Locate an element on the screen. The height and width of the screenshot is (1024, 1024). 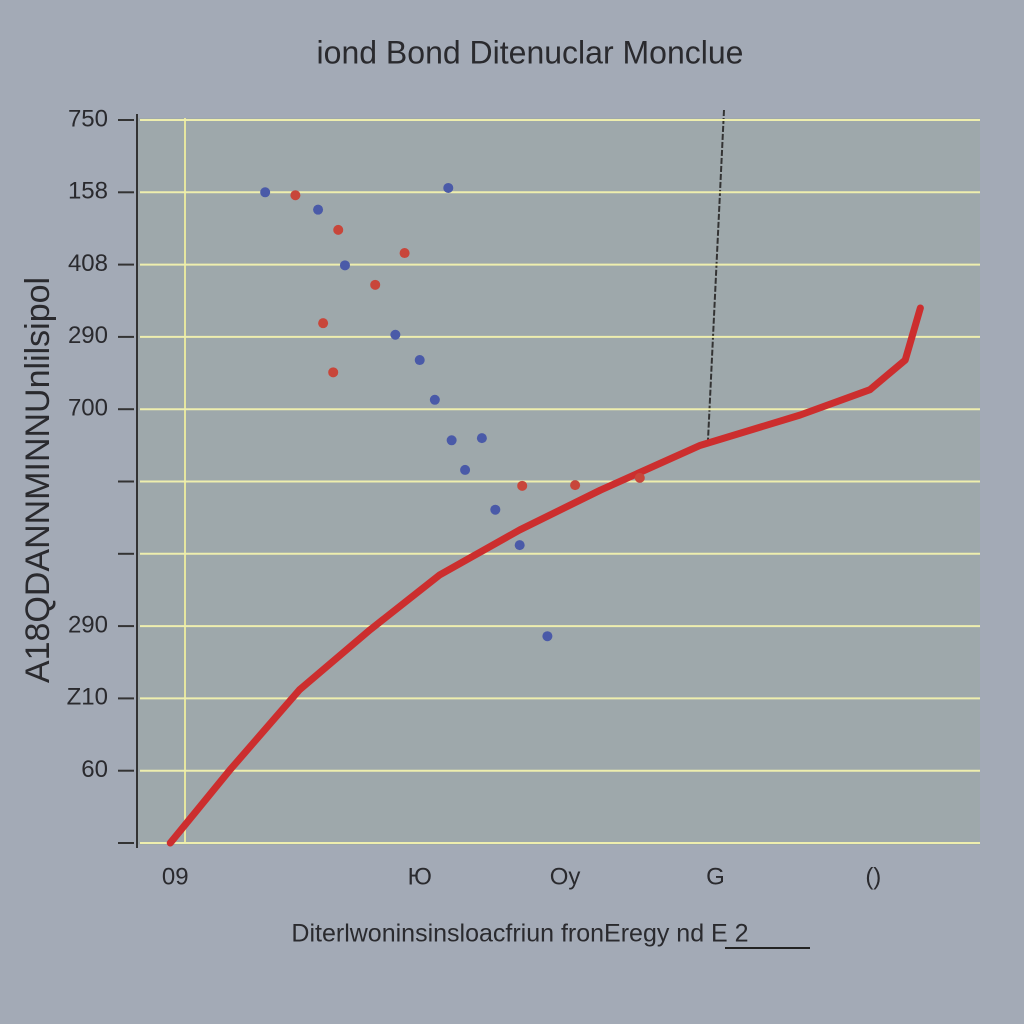
x-tick-label: Ю is located at coordinates (420, 876).